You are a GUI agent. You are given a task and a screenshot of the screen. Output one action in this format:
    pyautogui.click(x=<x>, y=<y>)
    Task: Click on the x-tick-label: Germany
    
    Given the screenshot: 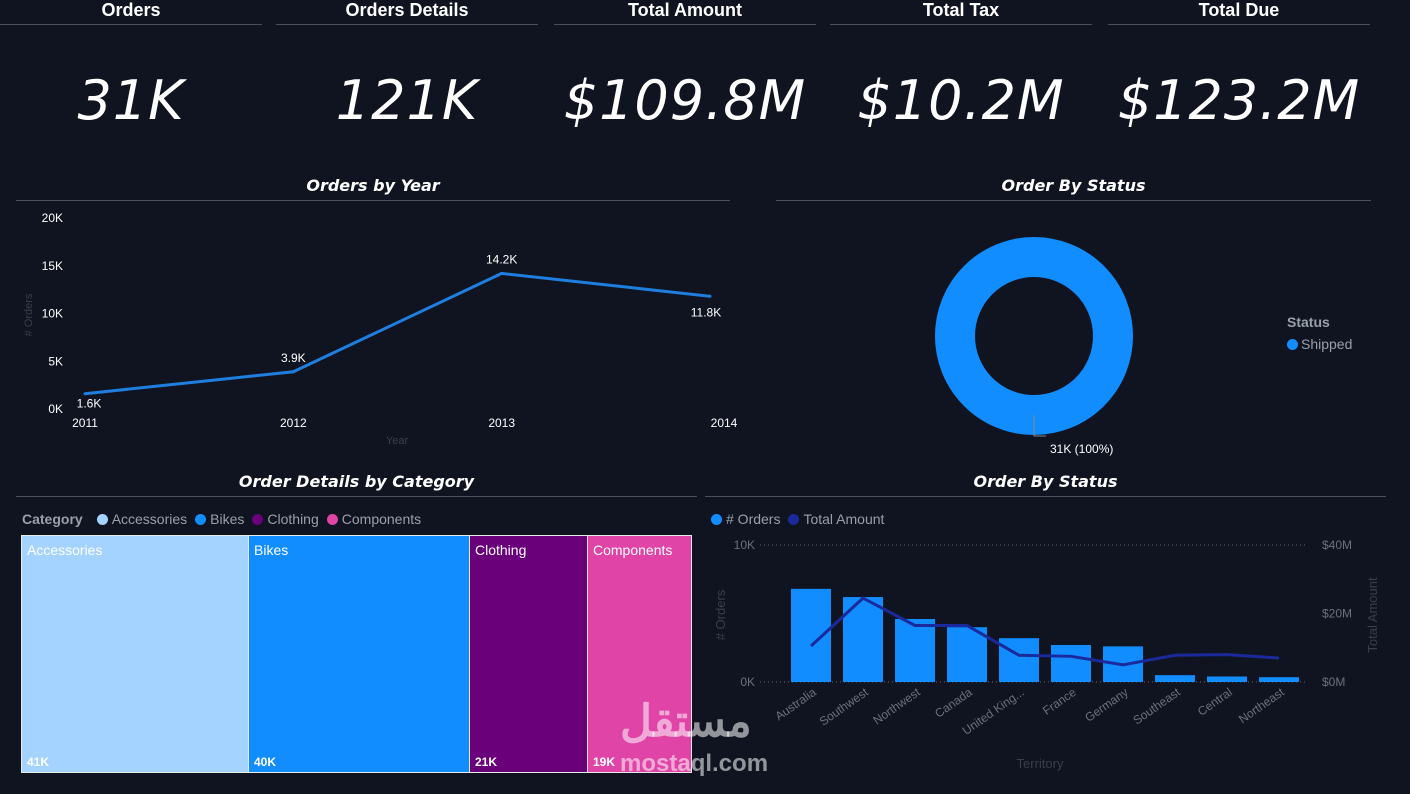 What is the action you would take?
    pyautogui.click(x=1106, y=705)
    